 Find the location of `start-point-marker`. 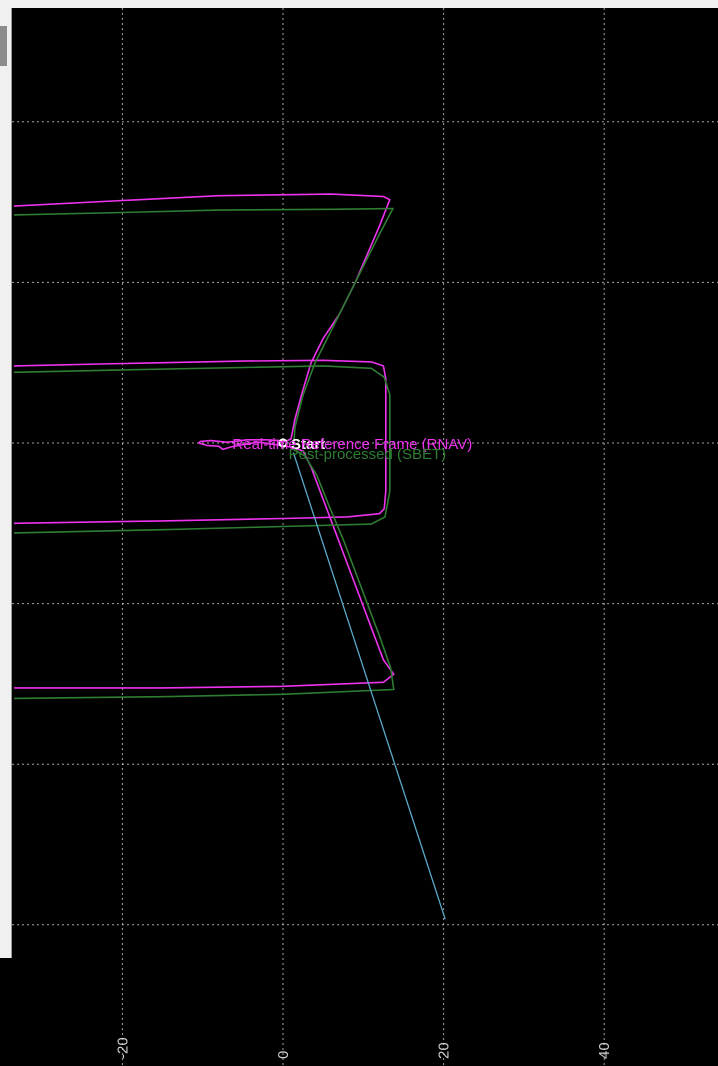

start-point-marker is located at coordinates (283, 443).